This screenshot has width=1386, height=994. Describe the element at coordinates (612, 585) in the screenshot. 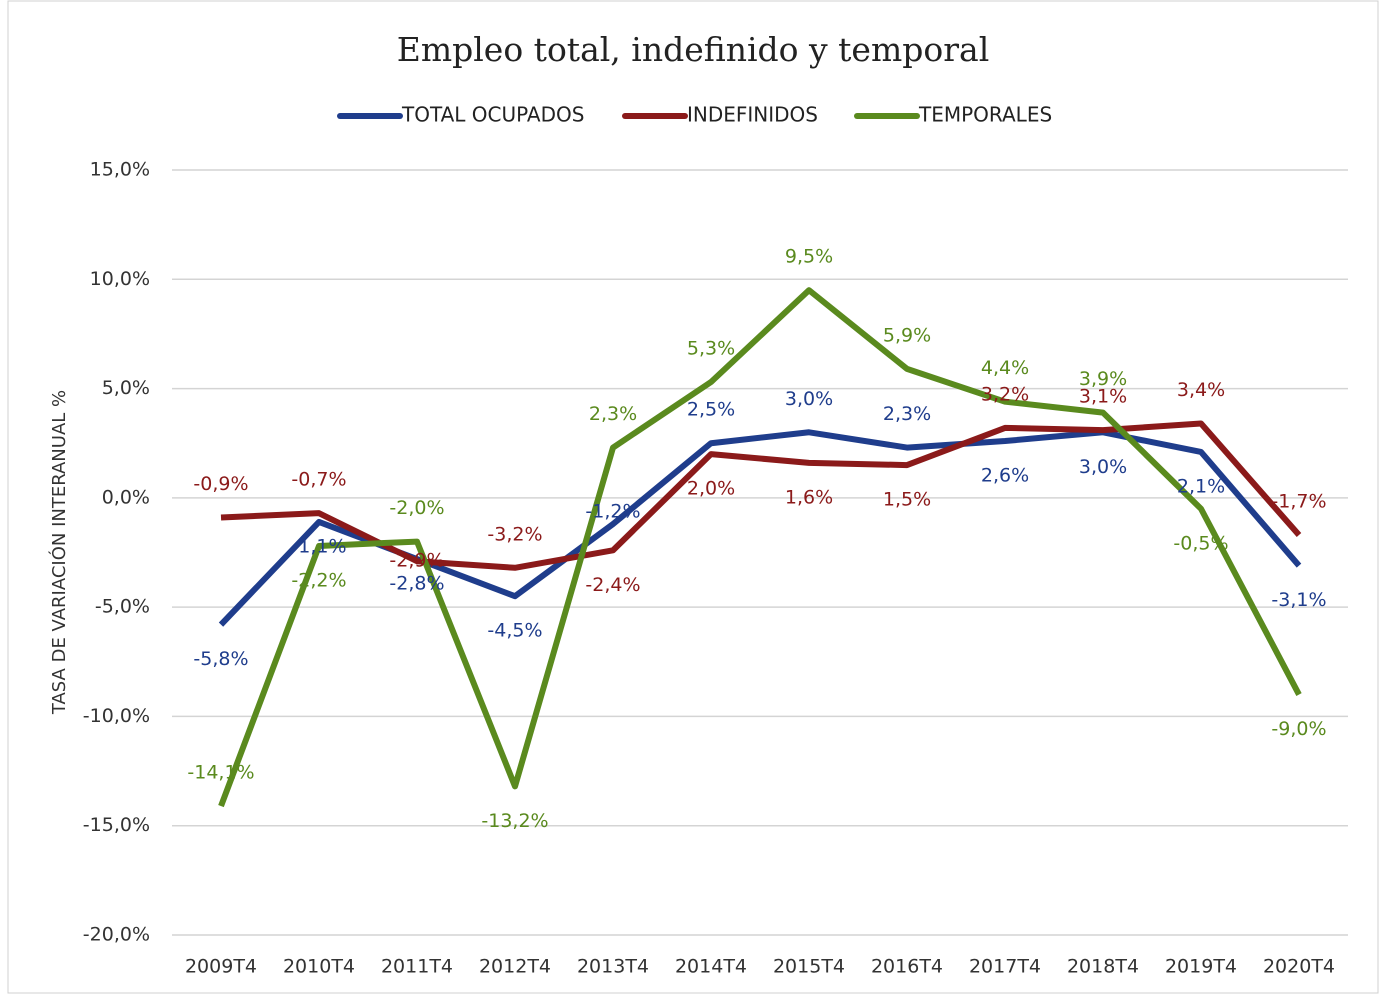

I see `data-label: -2,4%` at that location.